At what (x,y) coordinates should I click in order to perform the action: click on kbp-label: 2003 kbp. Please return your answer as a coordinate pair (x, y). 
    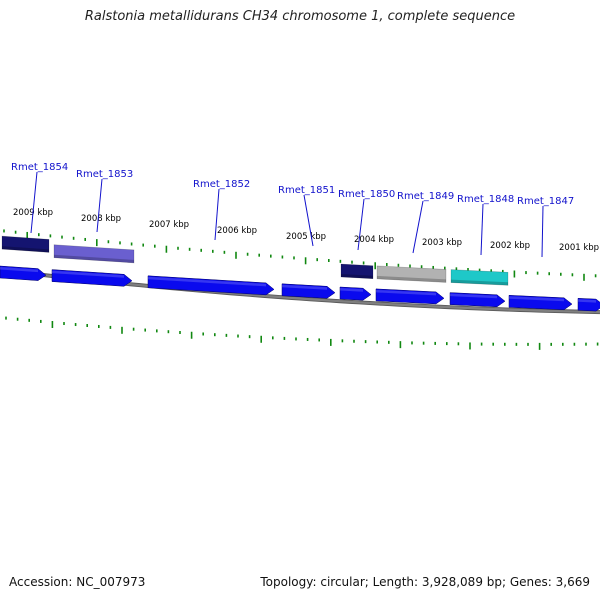
    Looking at the image, I should click on (442, 243).